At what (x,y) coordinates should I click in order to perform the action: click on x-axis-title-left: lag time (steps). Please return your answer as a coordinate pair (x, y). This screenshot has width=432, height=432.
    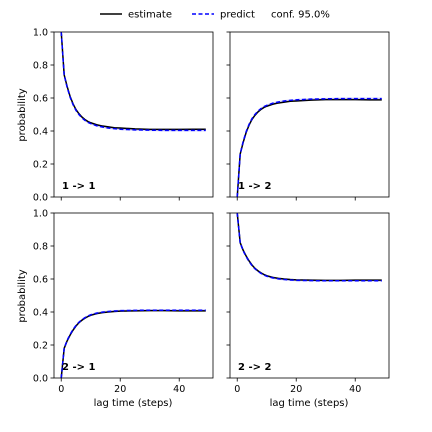
    Looking at the image, I should click on (133, 403).